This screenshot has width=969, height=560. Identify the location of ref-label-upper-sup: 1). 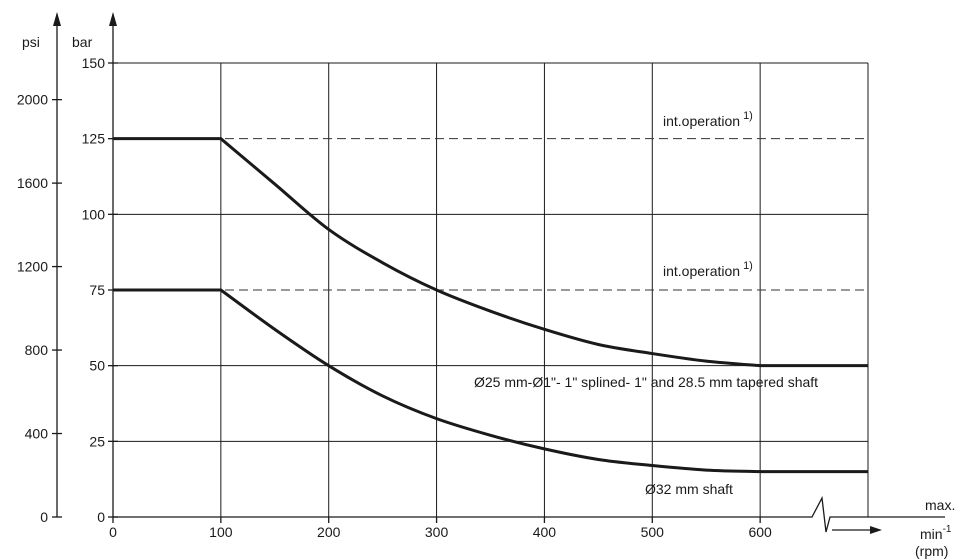
(748, 116).